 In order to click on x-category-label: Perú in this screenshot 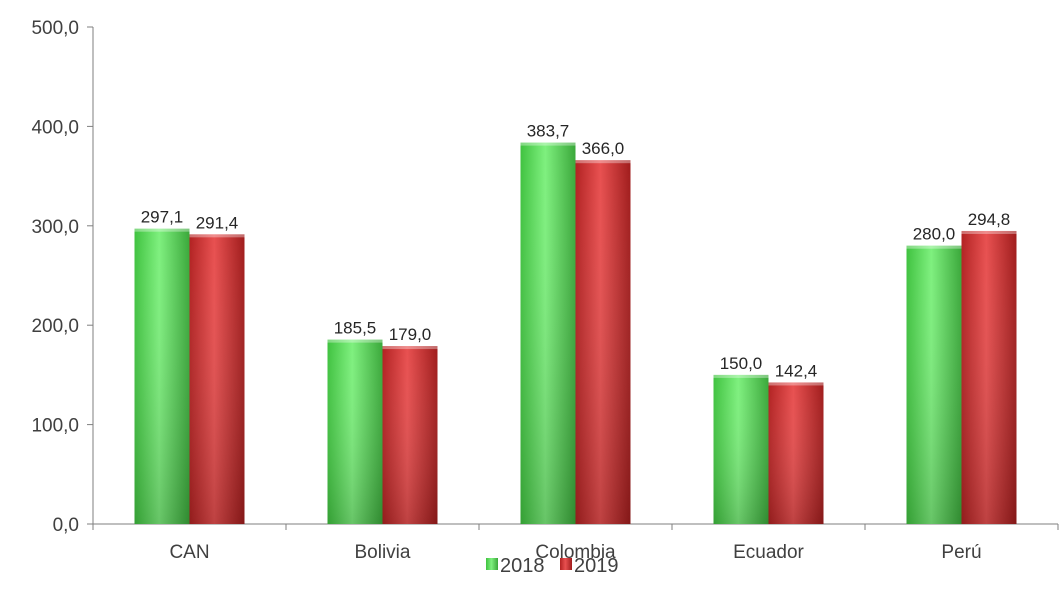, I will do `click(961, 552)`.